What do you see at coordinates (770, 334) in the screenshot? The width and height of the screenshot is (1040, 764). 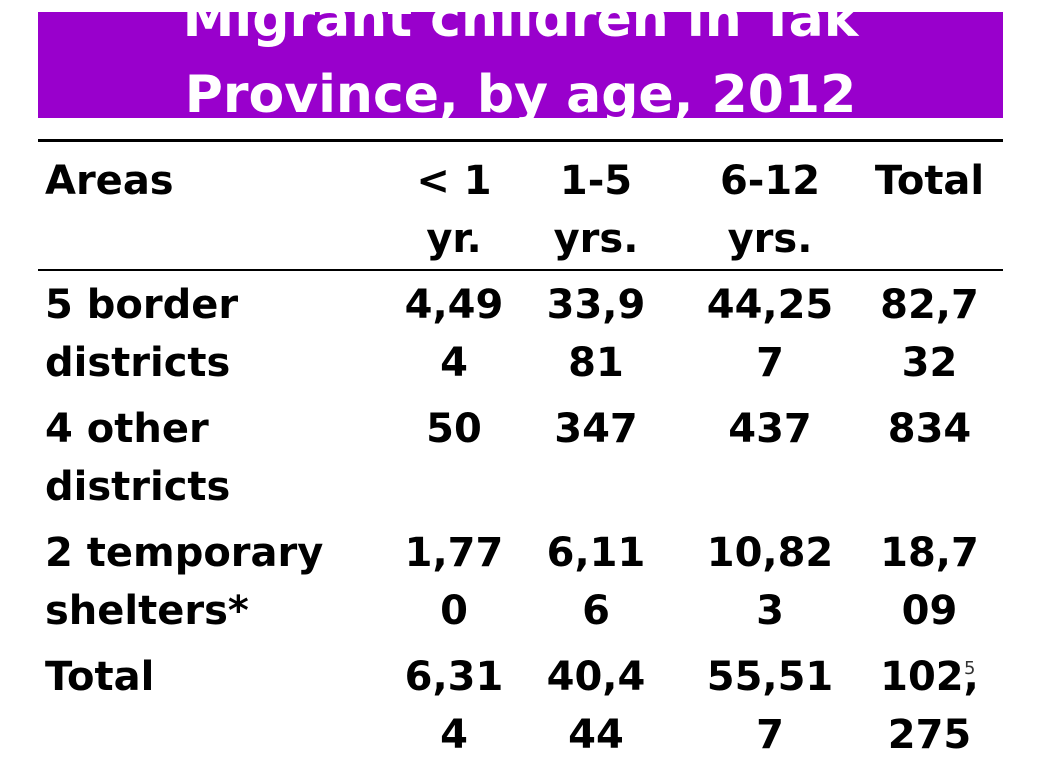 I see `row-6-12: 44,25 7` at bounding box center [770, 334].